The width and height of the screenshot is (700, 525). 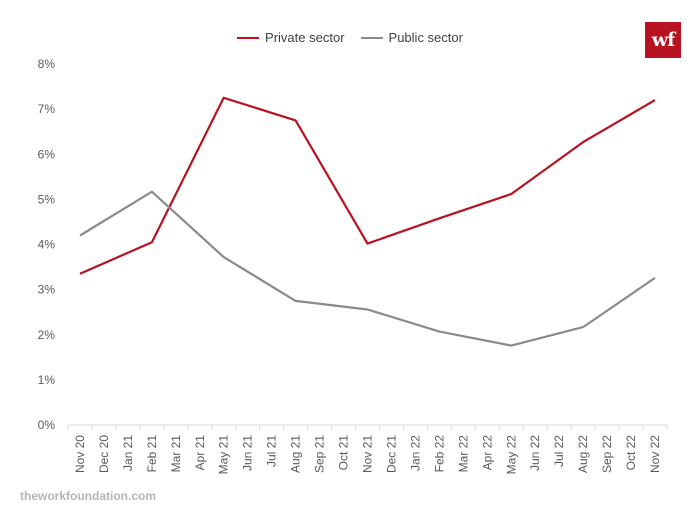 What do you see at coordinates (559, 451) in the screenshot?
I see `x-tick-label: Jul 22` at bounding box center [559, 451].